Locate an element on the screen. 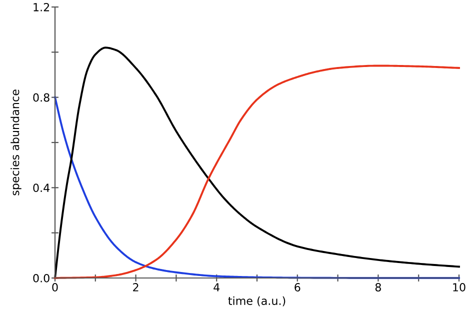  x-tick-label: 10 is located at coordinates (459, 287).